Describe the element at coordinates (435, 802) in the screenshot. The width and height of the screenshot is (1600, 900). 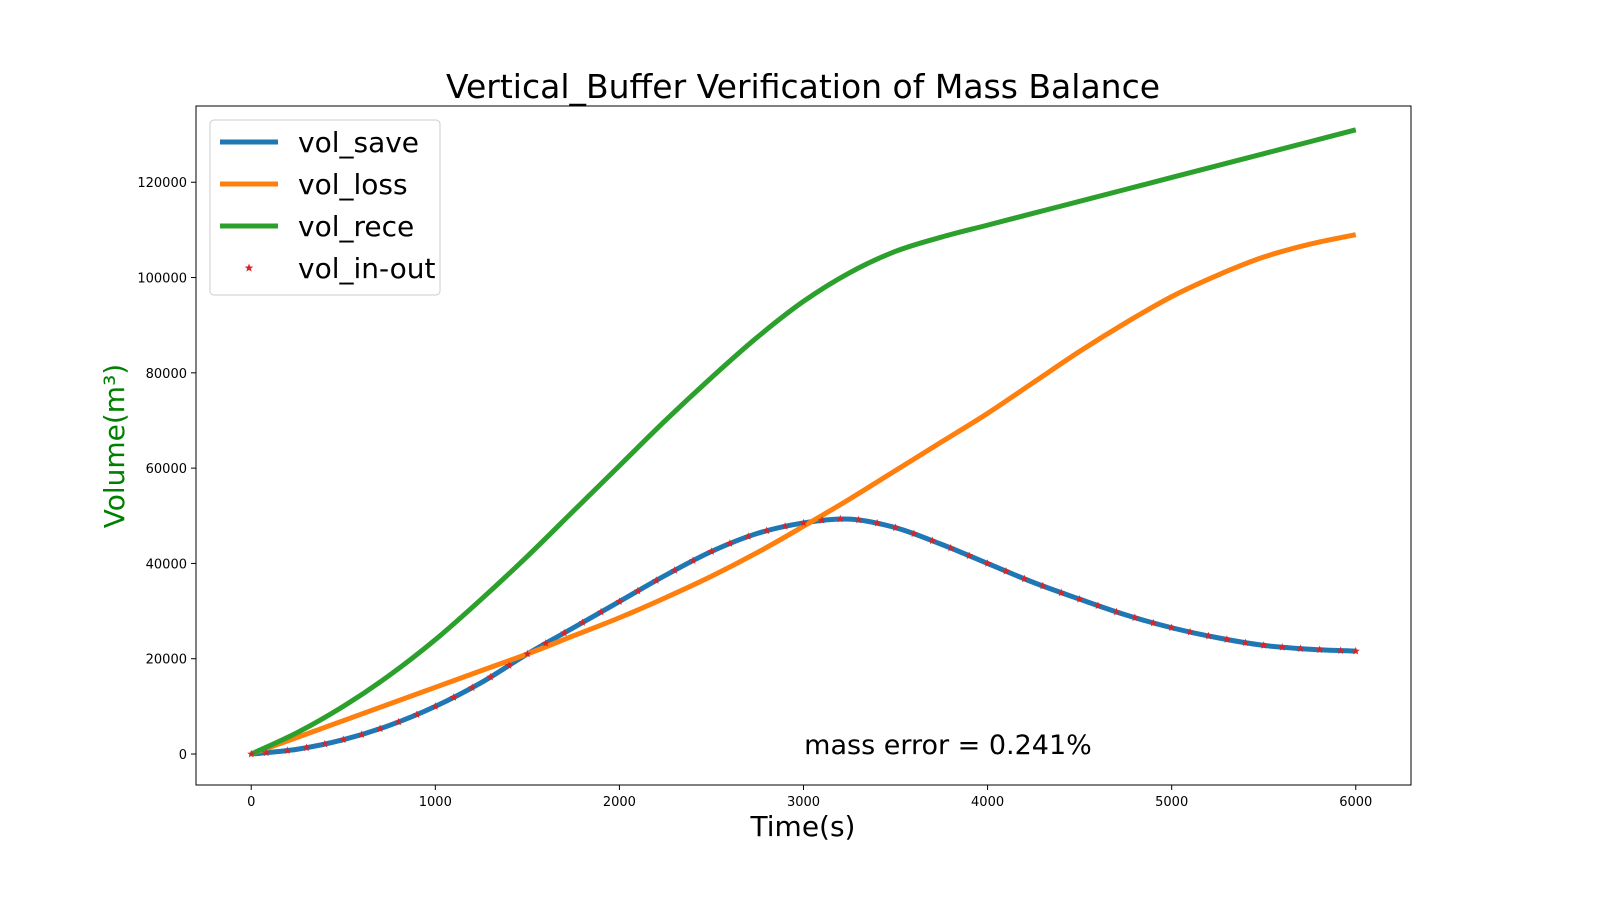
I see `x-tick-label: 1000` at that location.